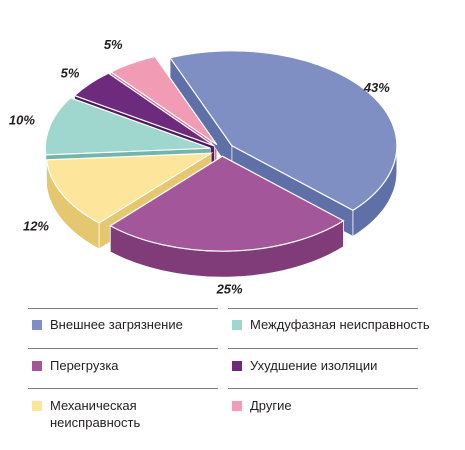 This screenshot has width=465, height=450. I want to click on legend-item-insulation-degradation: Ухудшение изоляции, so click(323, 368).